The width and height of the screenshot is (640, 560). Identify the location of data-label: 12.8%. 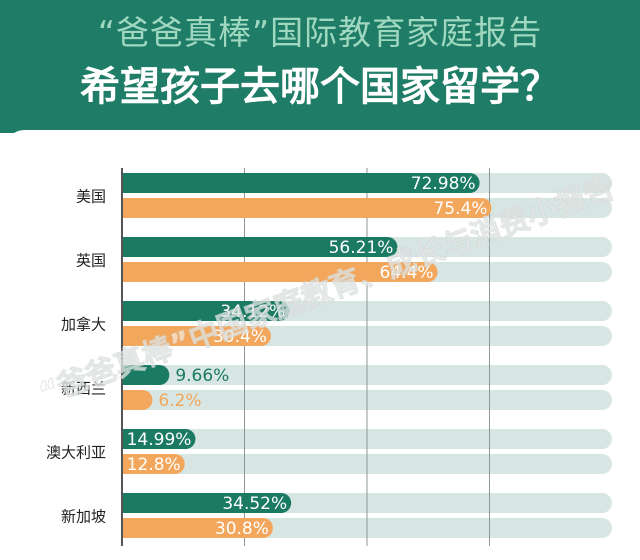
(154, 465).